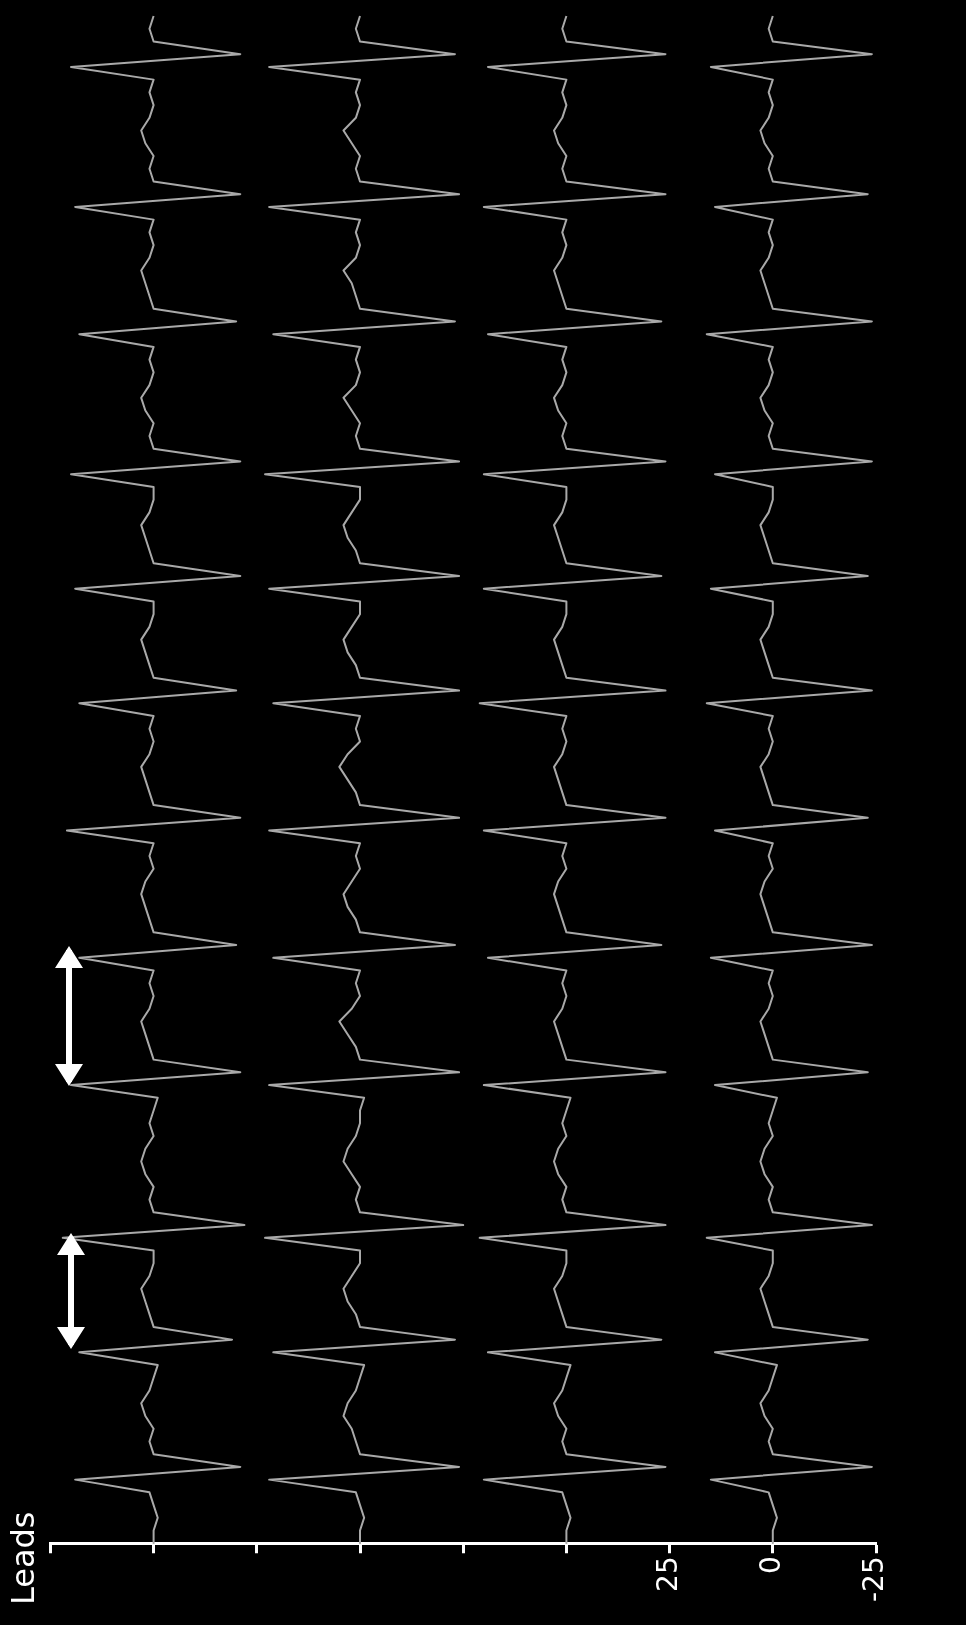  Describe the element at coordinates (667, 1574) in the screenshot. I see `x-tick-label: 25` at that location.